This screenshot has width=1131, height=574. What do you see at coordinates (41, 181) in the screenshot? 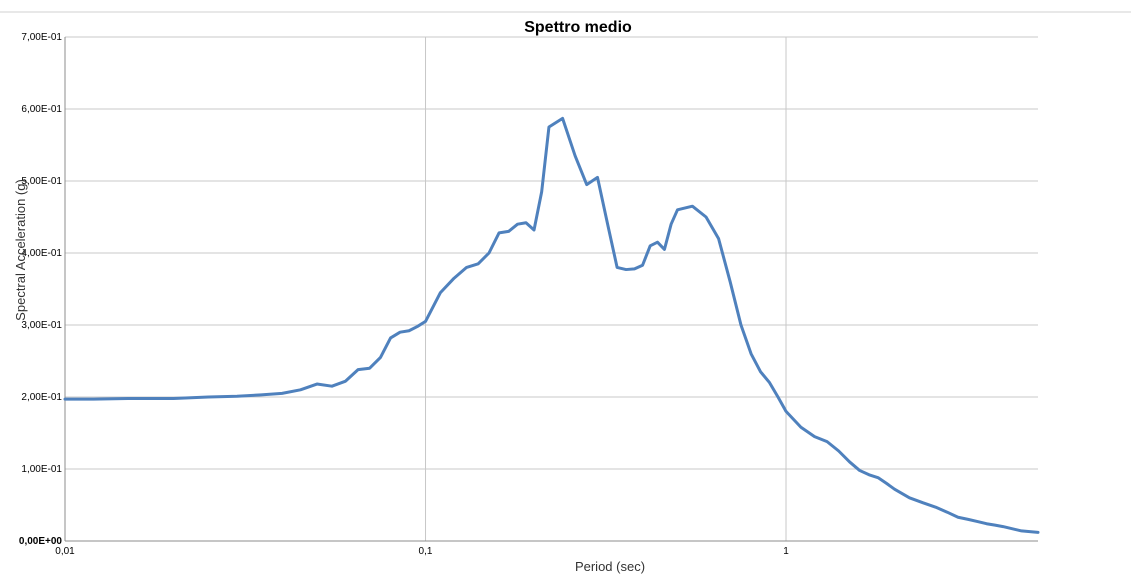
I see `y-tick-label: 5,00E-01` at bounding box center [41, 181].